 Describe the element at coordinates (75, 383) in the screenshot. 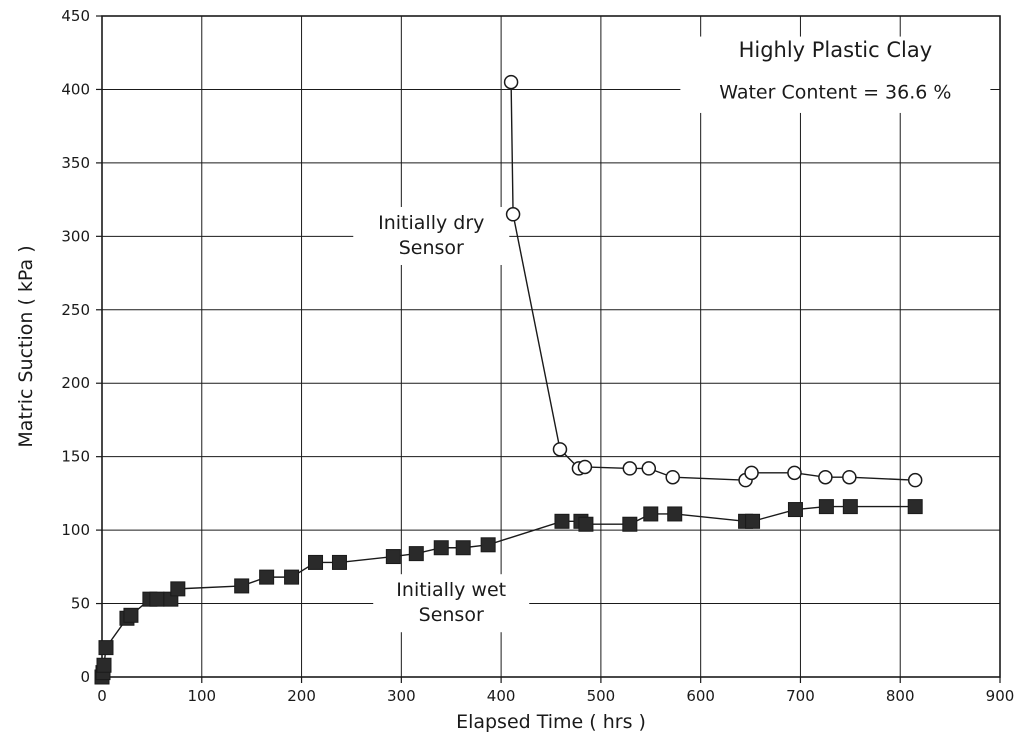

I see `y-tick-label: 200` at that location.